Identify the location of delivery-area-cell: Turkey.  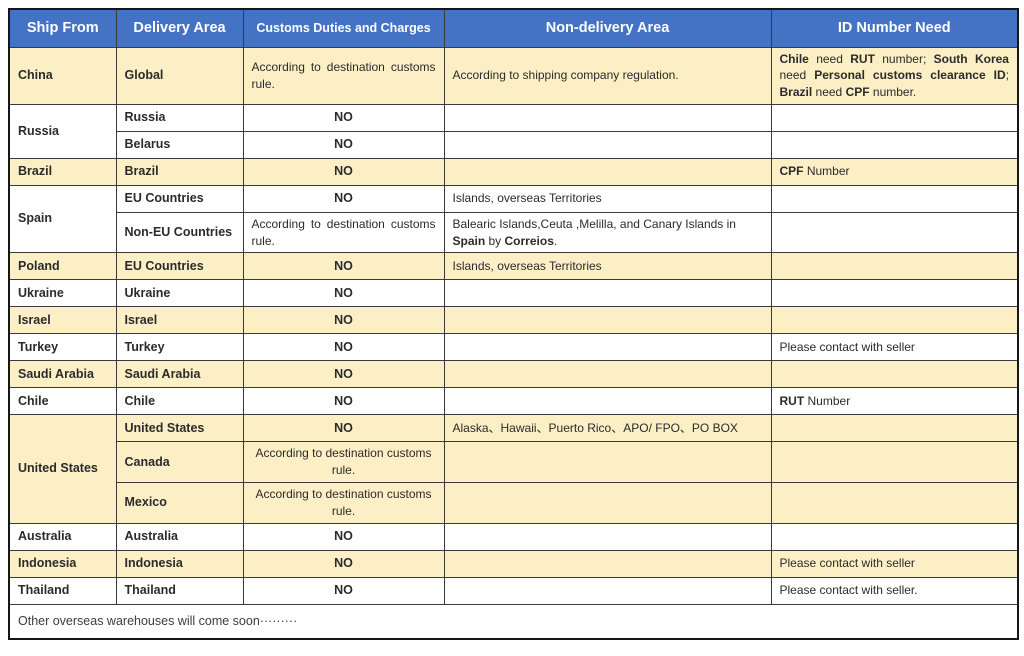
(179, 347).